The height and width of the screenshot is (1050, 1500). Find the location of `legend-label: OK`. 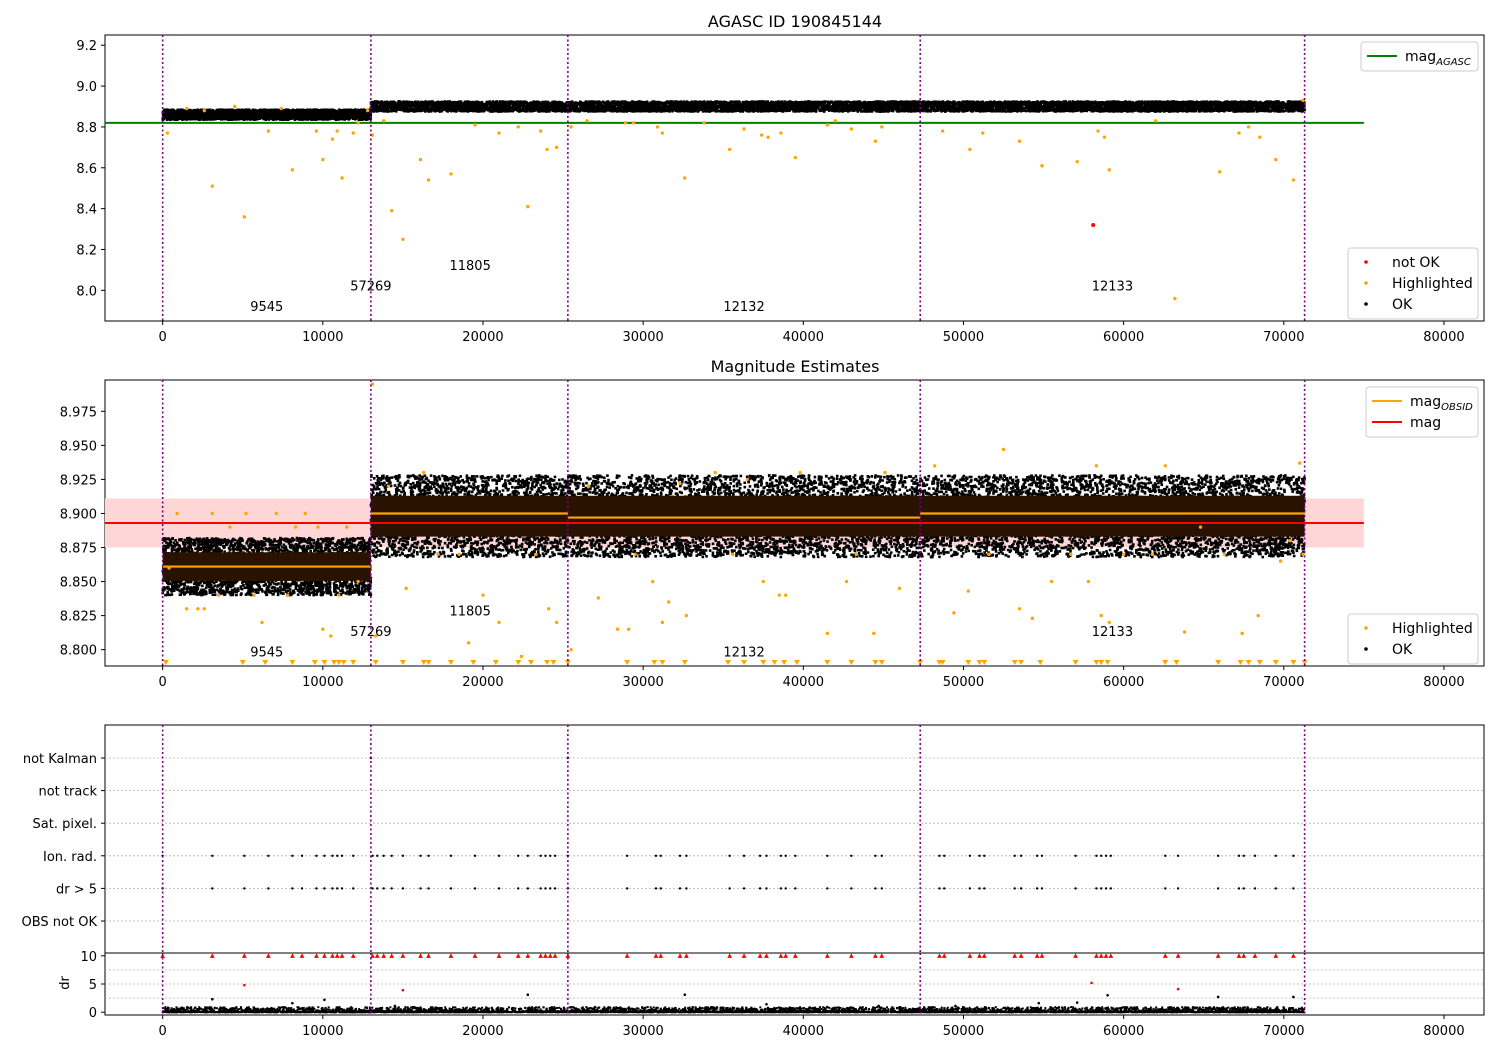

legend-label: OK is located at coordinates (1402, 305).